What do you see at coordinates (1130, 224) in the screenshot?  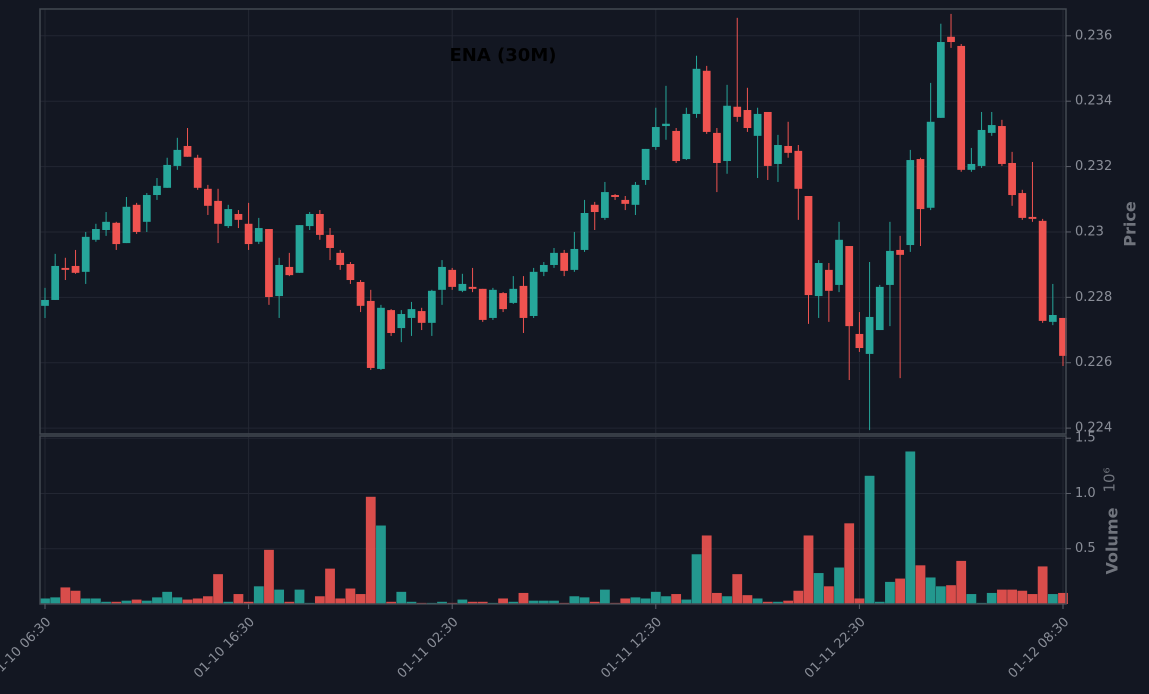 I see `price-axis-label: Price` at bounding box center [1130, 224].